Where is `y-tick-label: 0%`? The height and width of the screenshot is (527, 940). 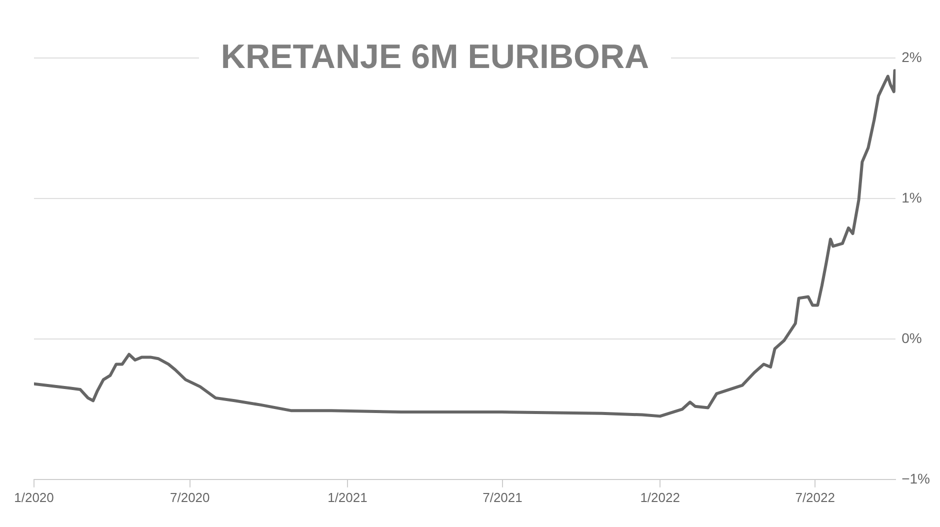
y-tick-label: 0% is located at coordinates (912, 338).